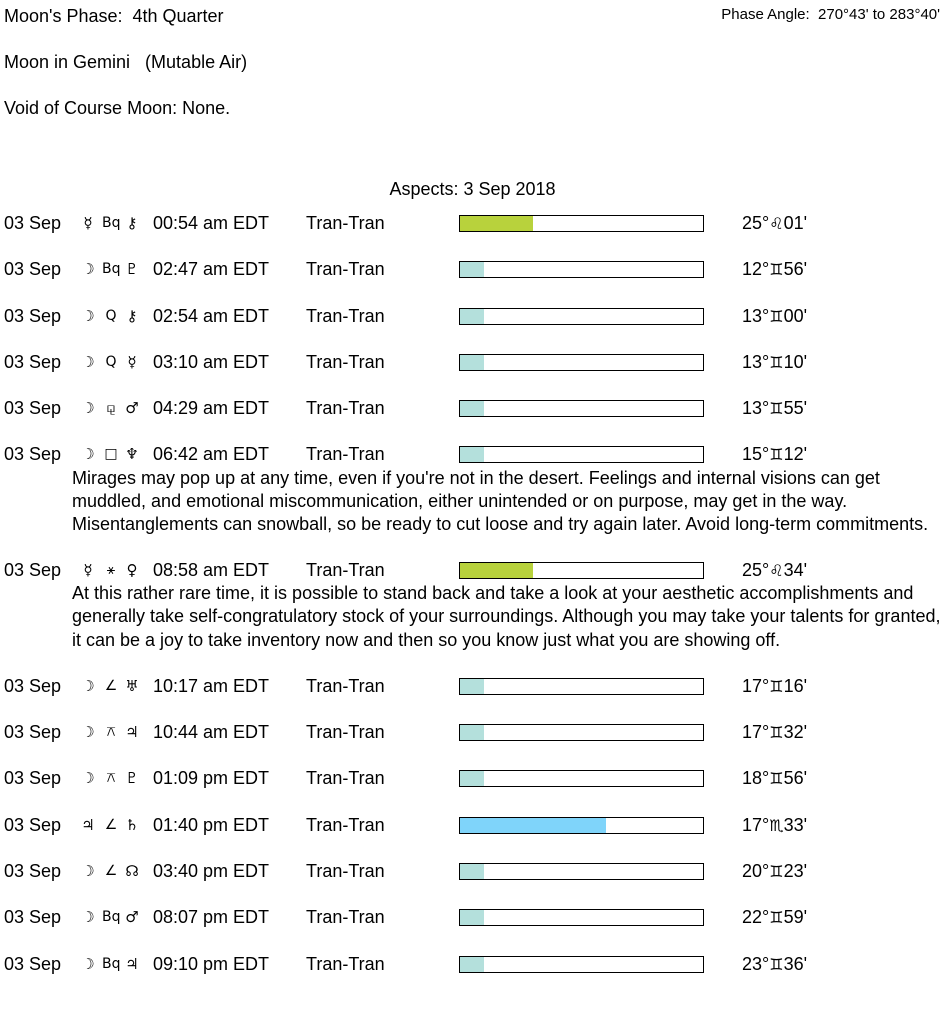 This screenshot has height=1032, width=950. I want to click on position-degree: 12°, so click(756, 269).